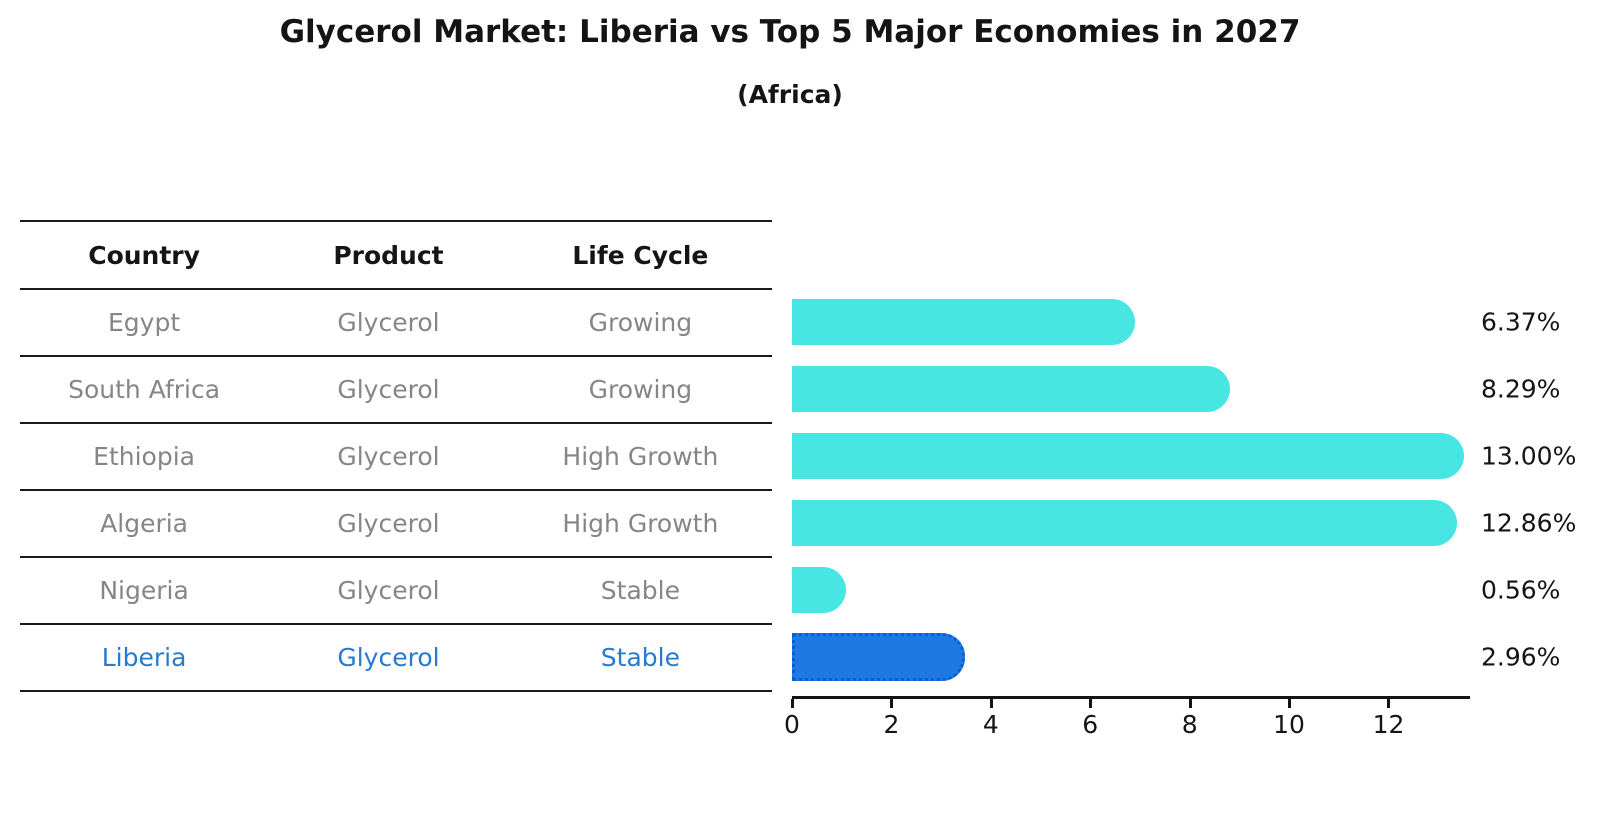  I want to click on country-cell: South Africa, so click(144, 389).